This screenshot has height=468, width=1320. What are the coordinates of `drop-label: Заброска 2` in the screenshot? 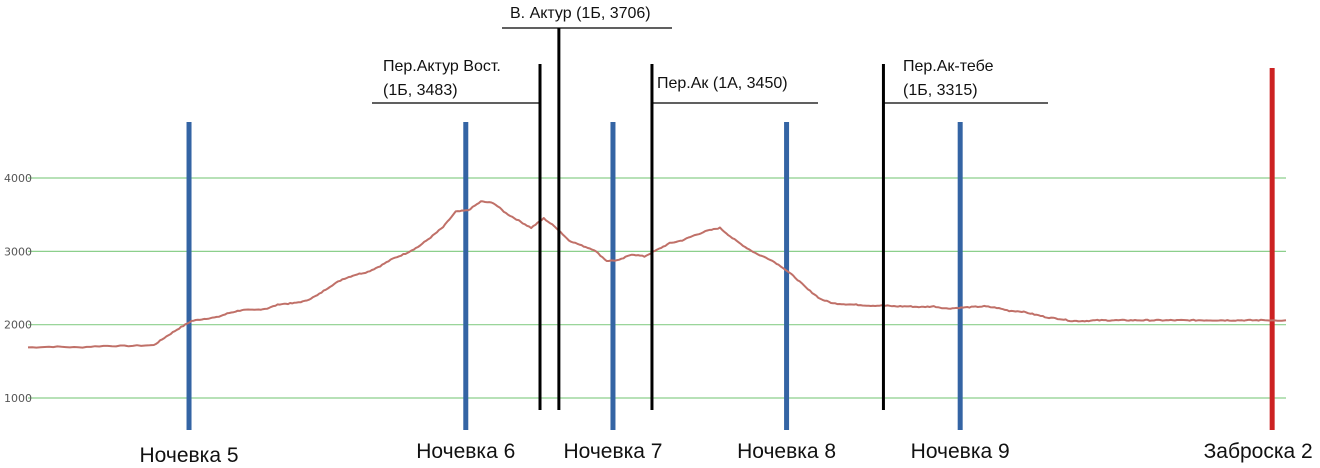 It's located at (1258, 451).